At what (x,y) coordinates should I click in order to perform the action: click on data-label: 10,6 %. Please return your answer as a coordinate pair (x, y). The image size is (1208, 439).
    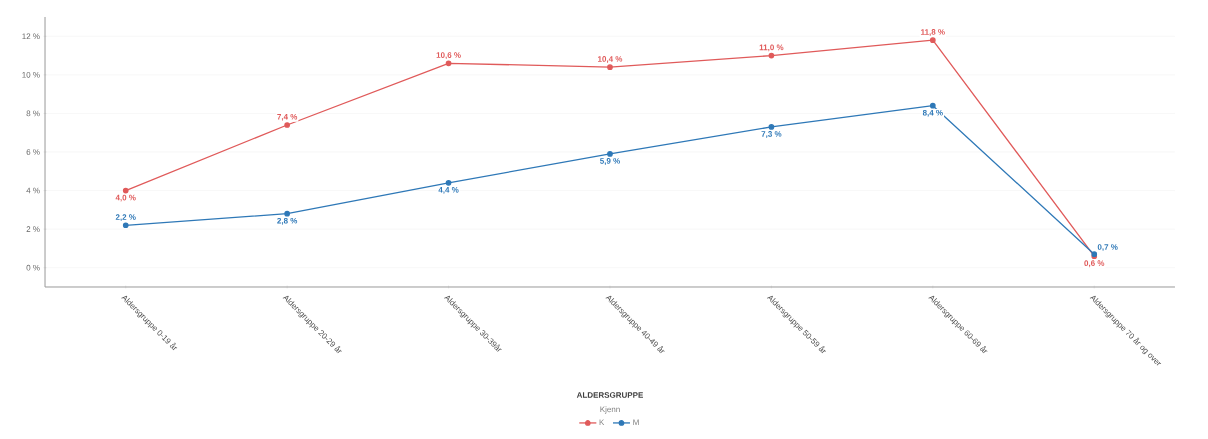
    Looking at the image, I should click on (448, 56).